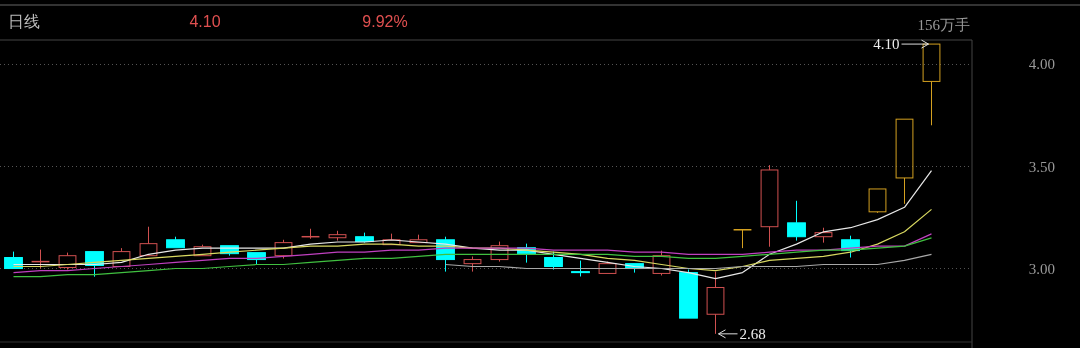 Image resolution: width=1080 pixels, height=348 pixels. Describe the element at coordinates (385, 21) in the screenshot. I see `text: 9.92%` at that location.